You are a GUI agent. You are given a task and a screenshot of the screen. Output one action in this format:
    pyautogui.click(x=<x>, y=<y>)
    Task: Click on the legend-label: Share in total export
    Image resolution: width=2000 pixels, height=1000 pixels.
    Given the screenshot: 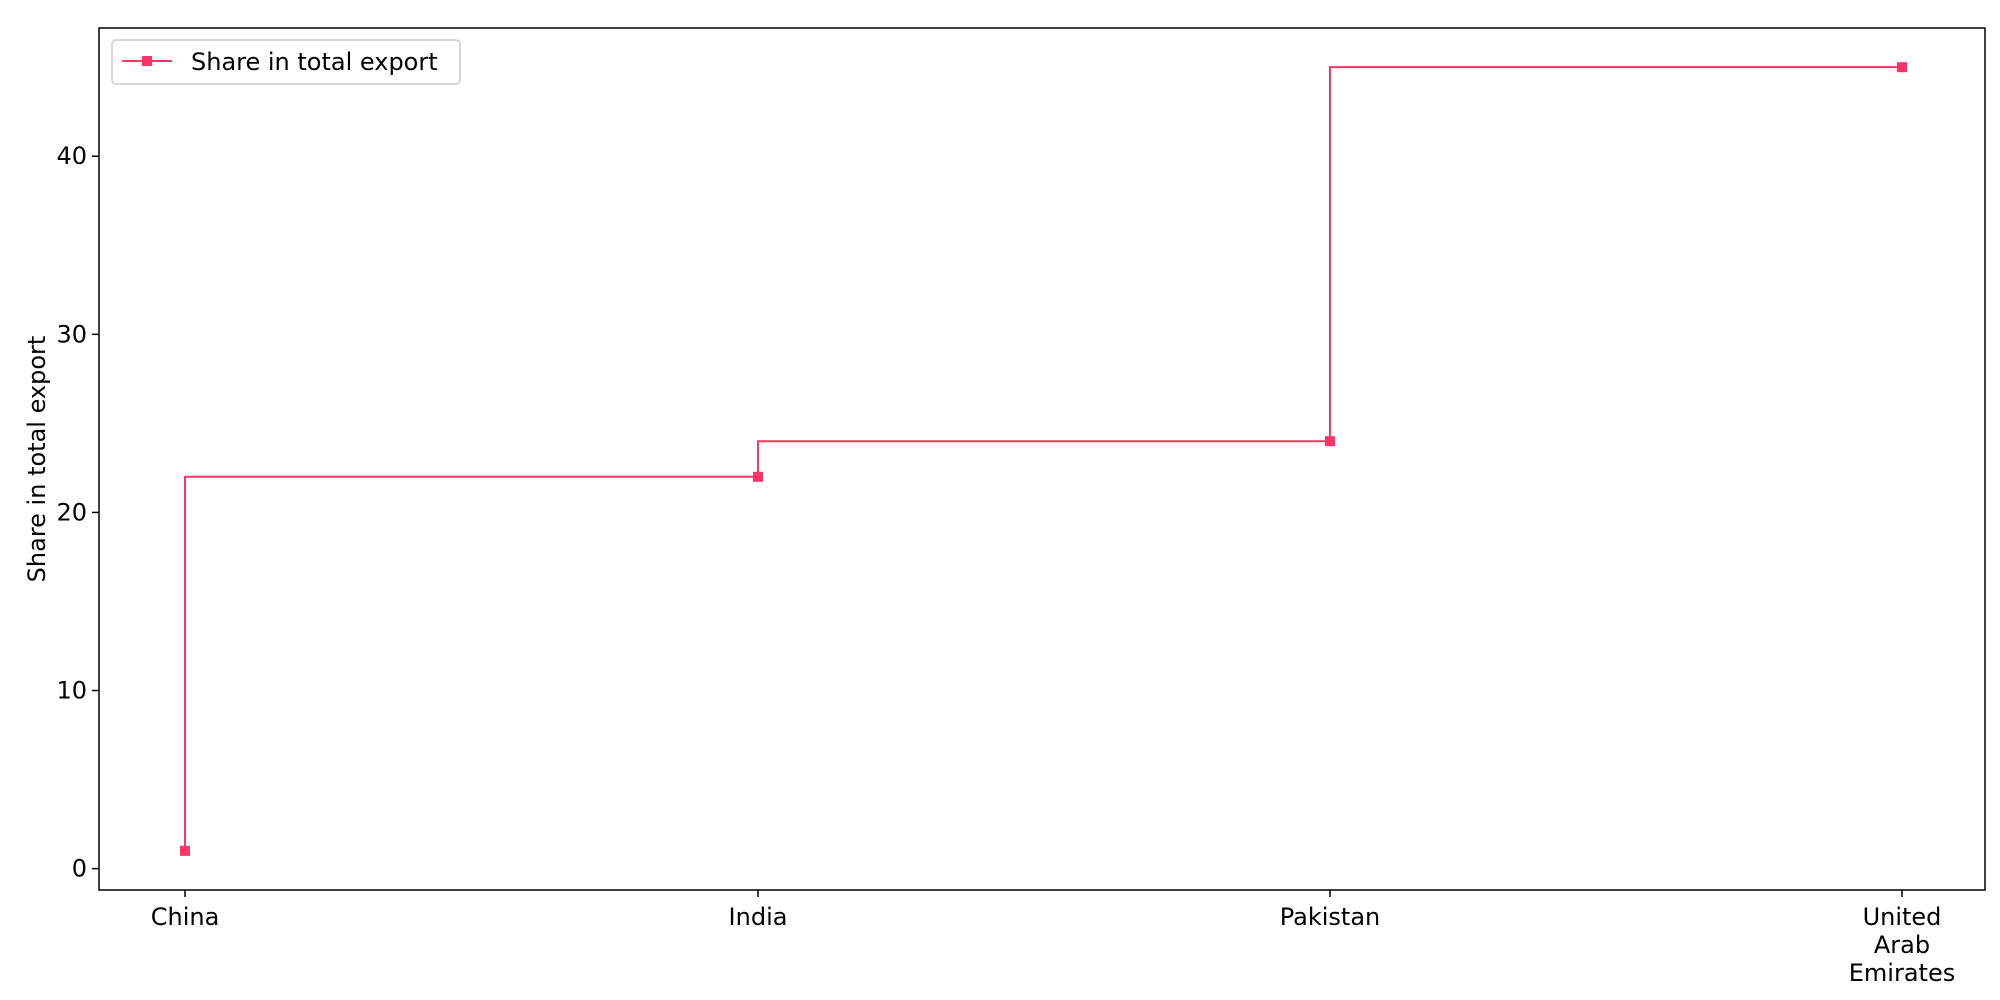 What is the action you would take?
    pyautogui.click(x=314, y=62)
    